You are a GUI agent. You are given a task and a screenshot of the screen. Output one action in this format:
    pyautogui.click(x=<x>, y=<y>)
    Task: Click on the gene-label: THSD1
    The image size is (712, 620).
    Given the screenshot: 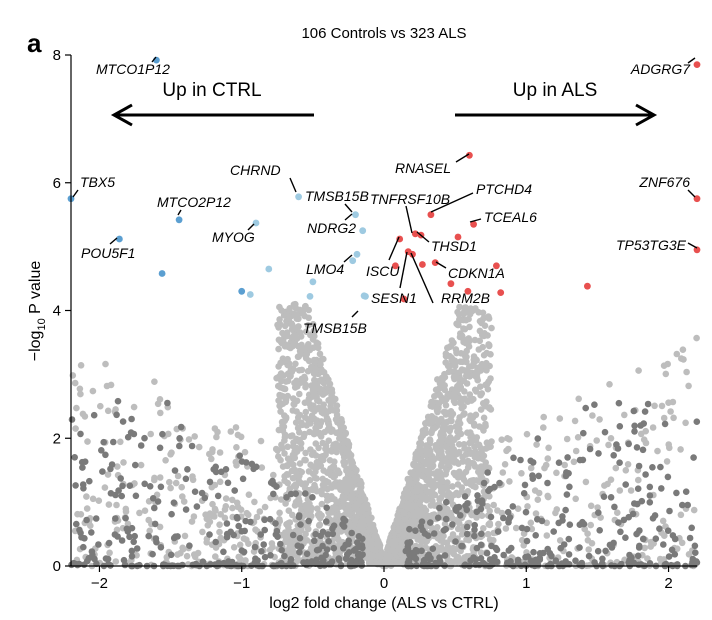 What is the action you would take?
    pyautogui.click(x=454, y=246)
    